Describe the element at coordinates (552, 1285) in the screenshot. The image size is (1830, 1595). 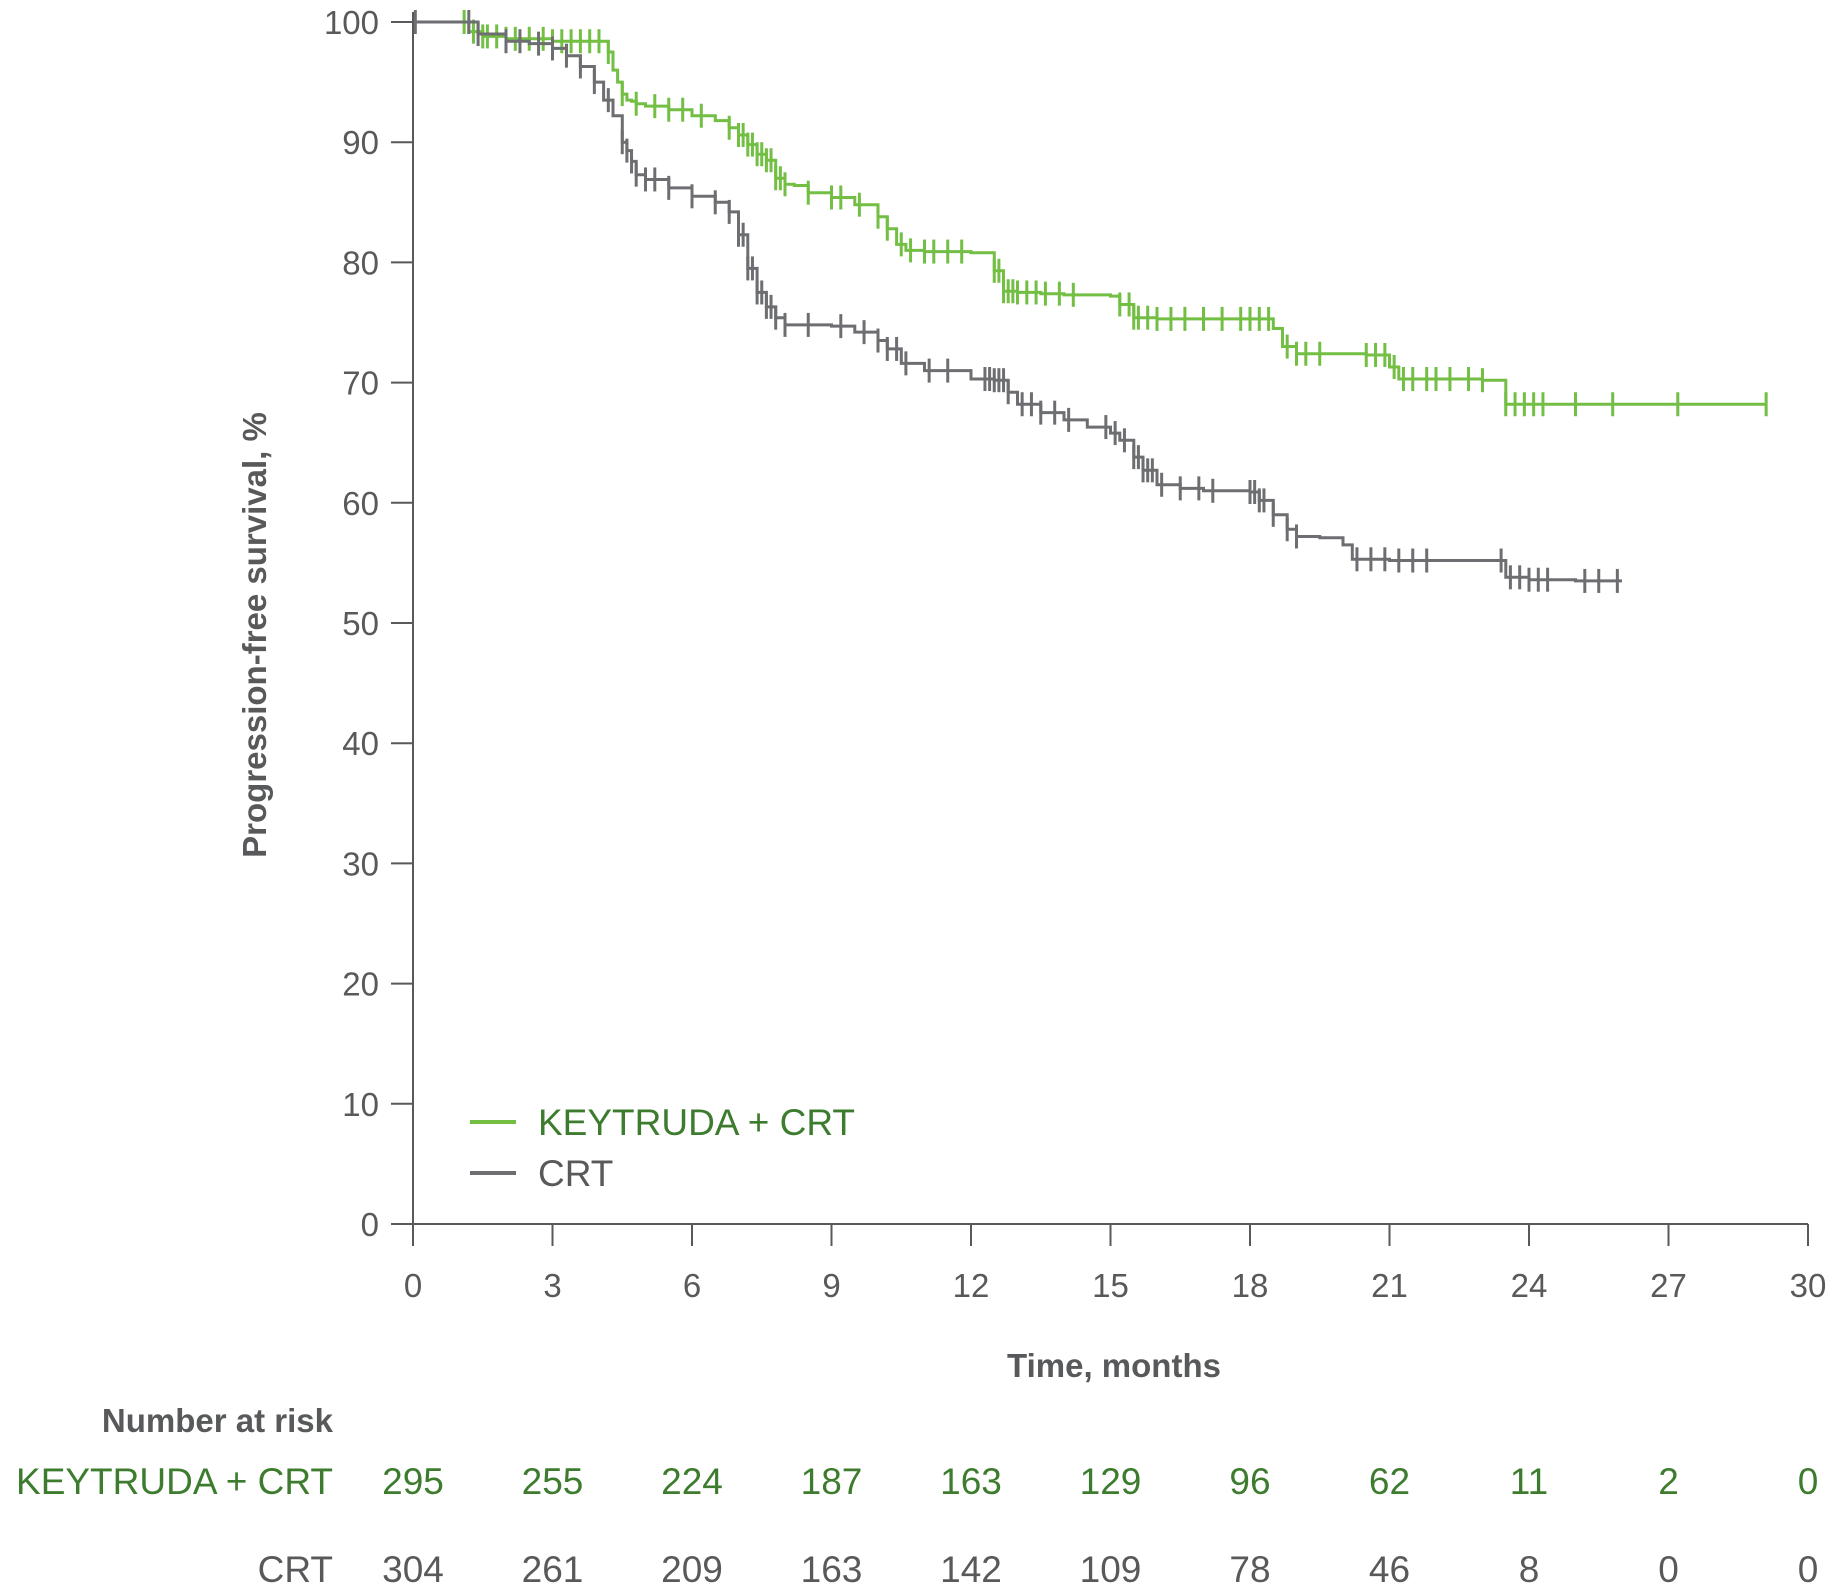
I see `x-tick-label: 3` at that location.